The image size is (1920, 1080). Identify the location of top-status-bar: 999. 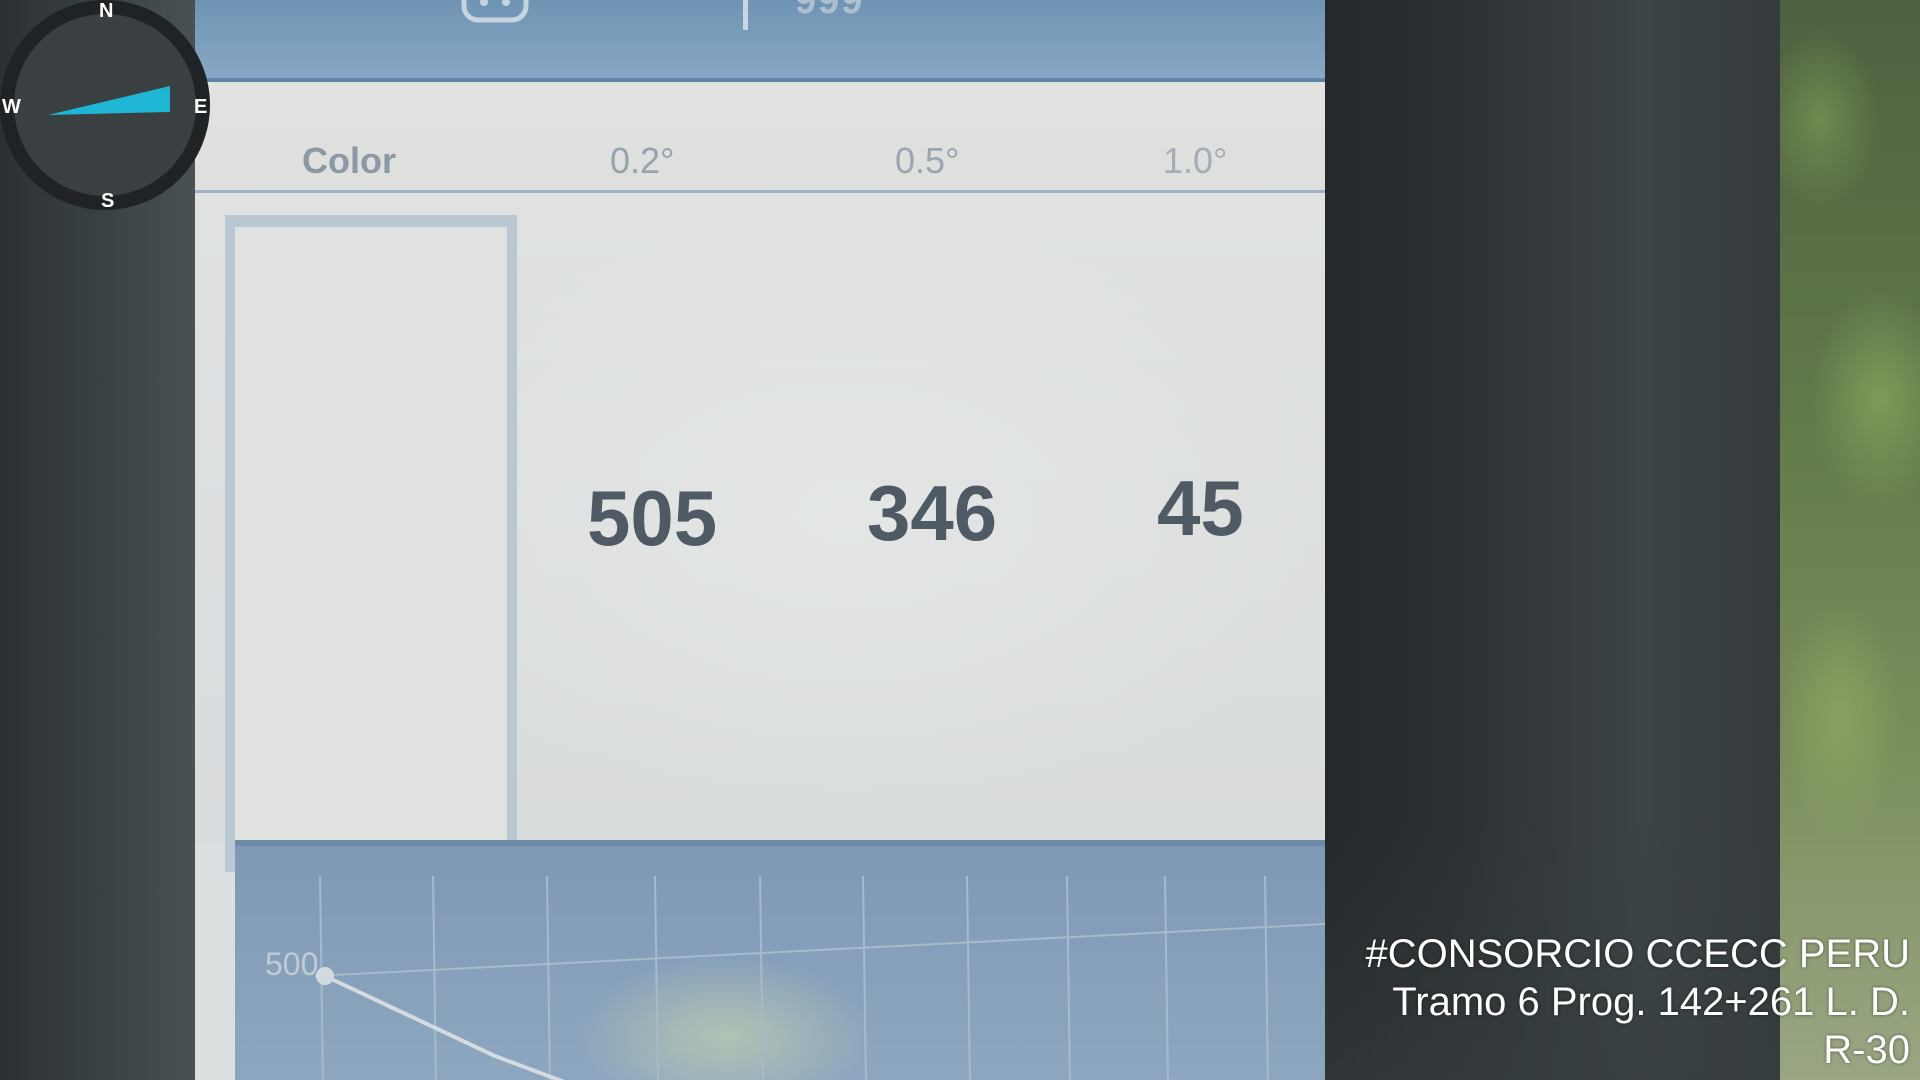
(760, 41).